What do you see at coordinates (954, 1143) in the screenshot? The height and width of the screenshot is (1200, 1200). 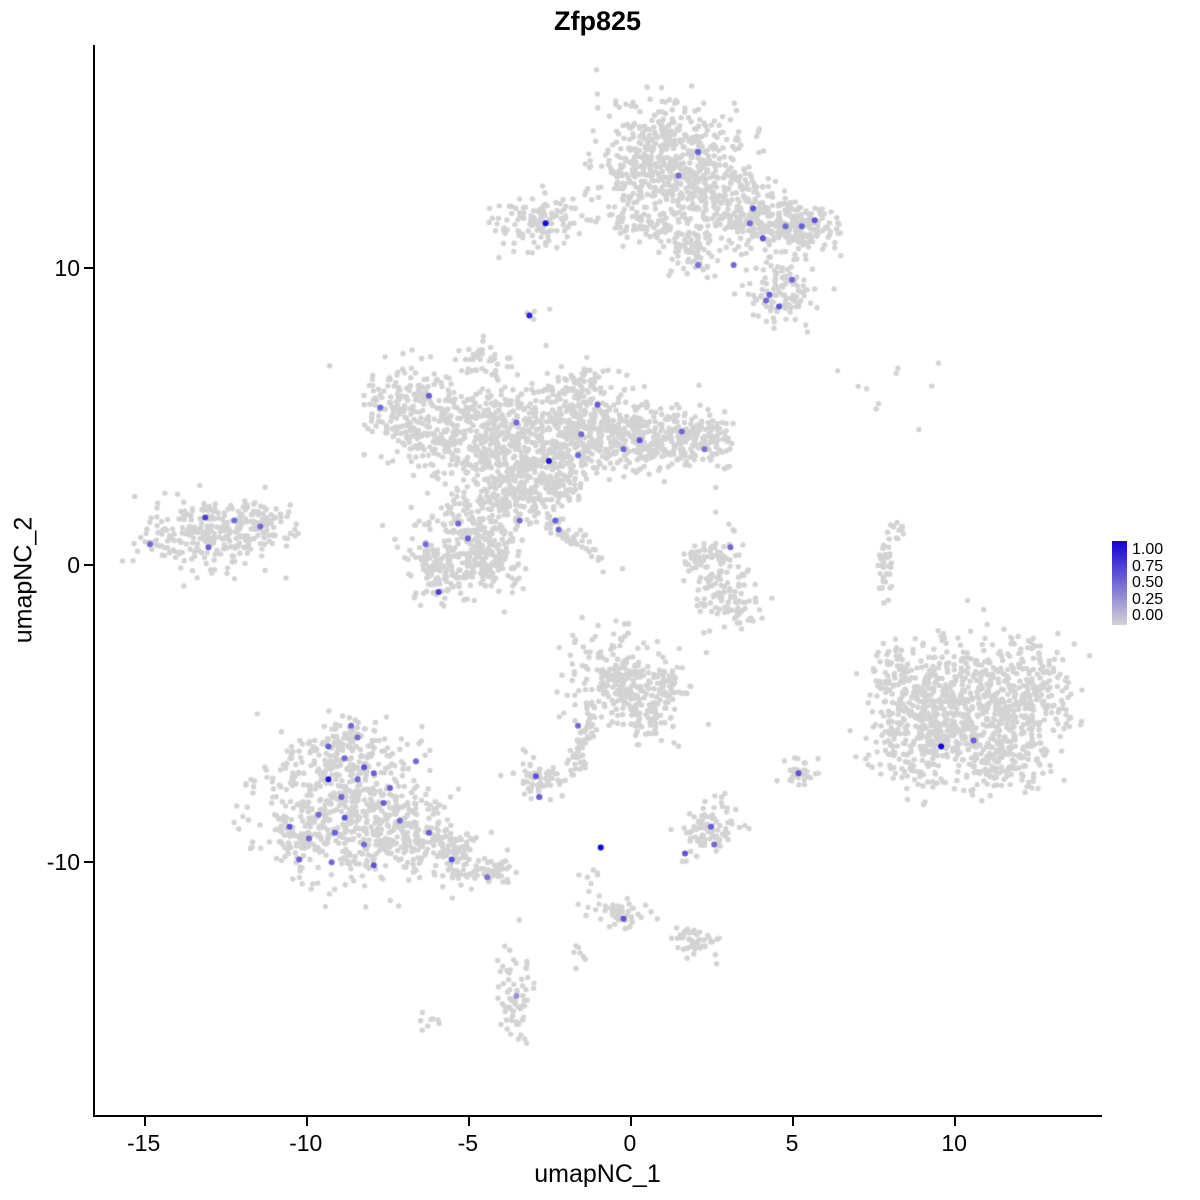 I see `x-tick-label: 10` at bounding box center [954, 1143].